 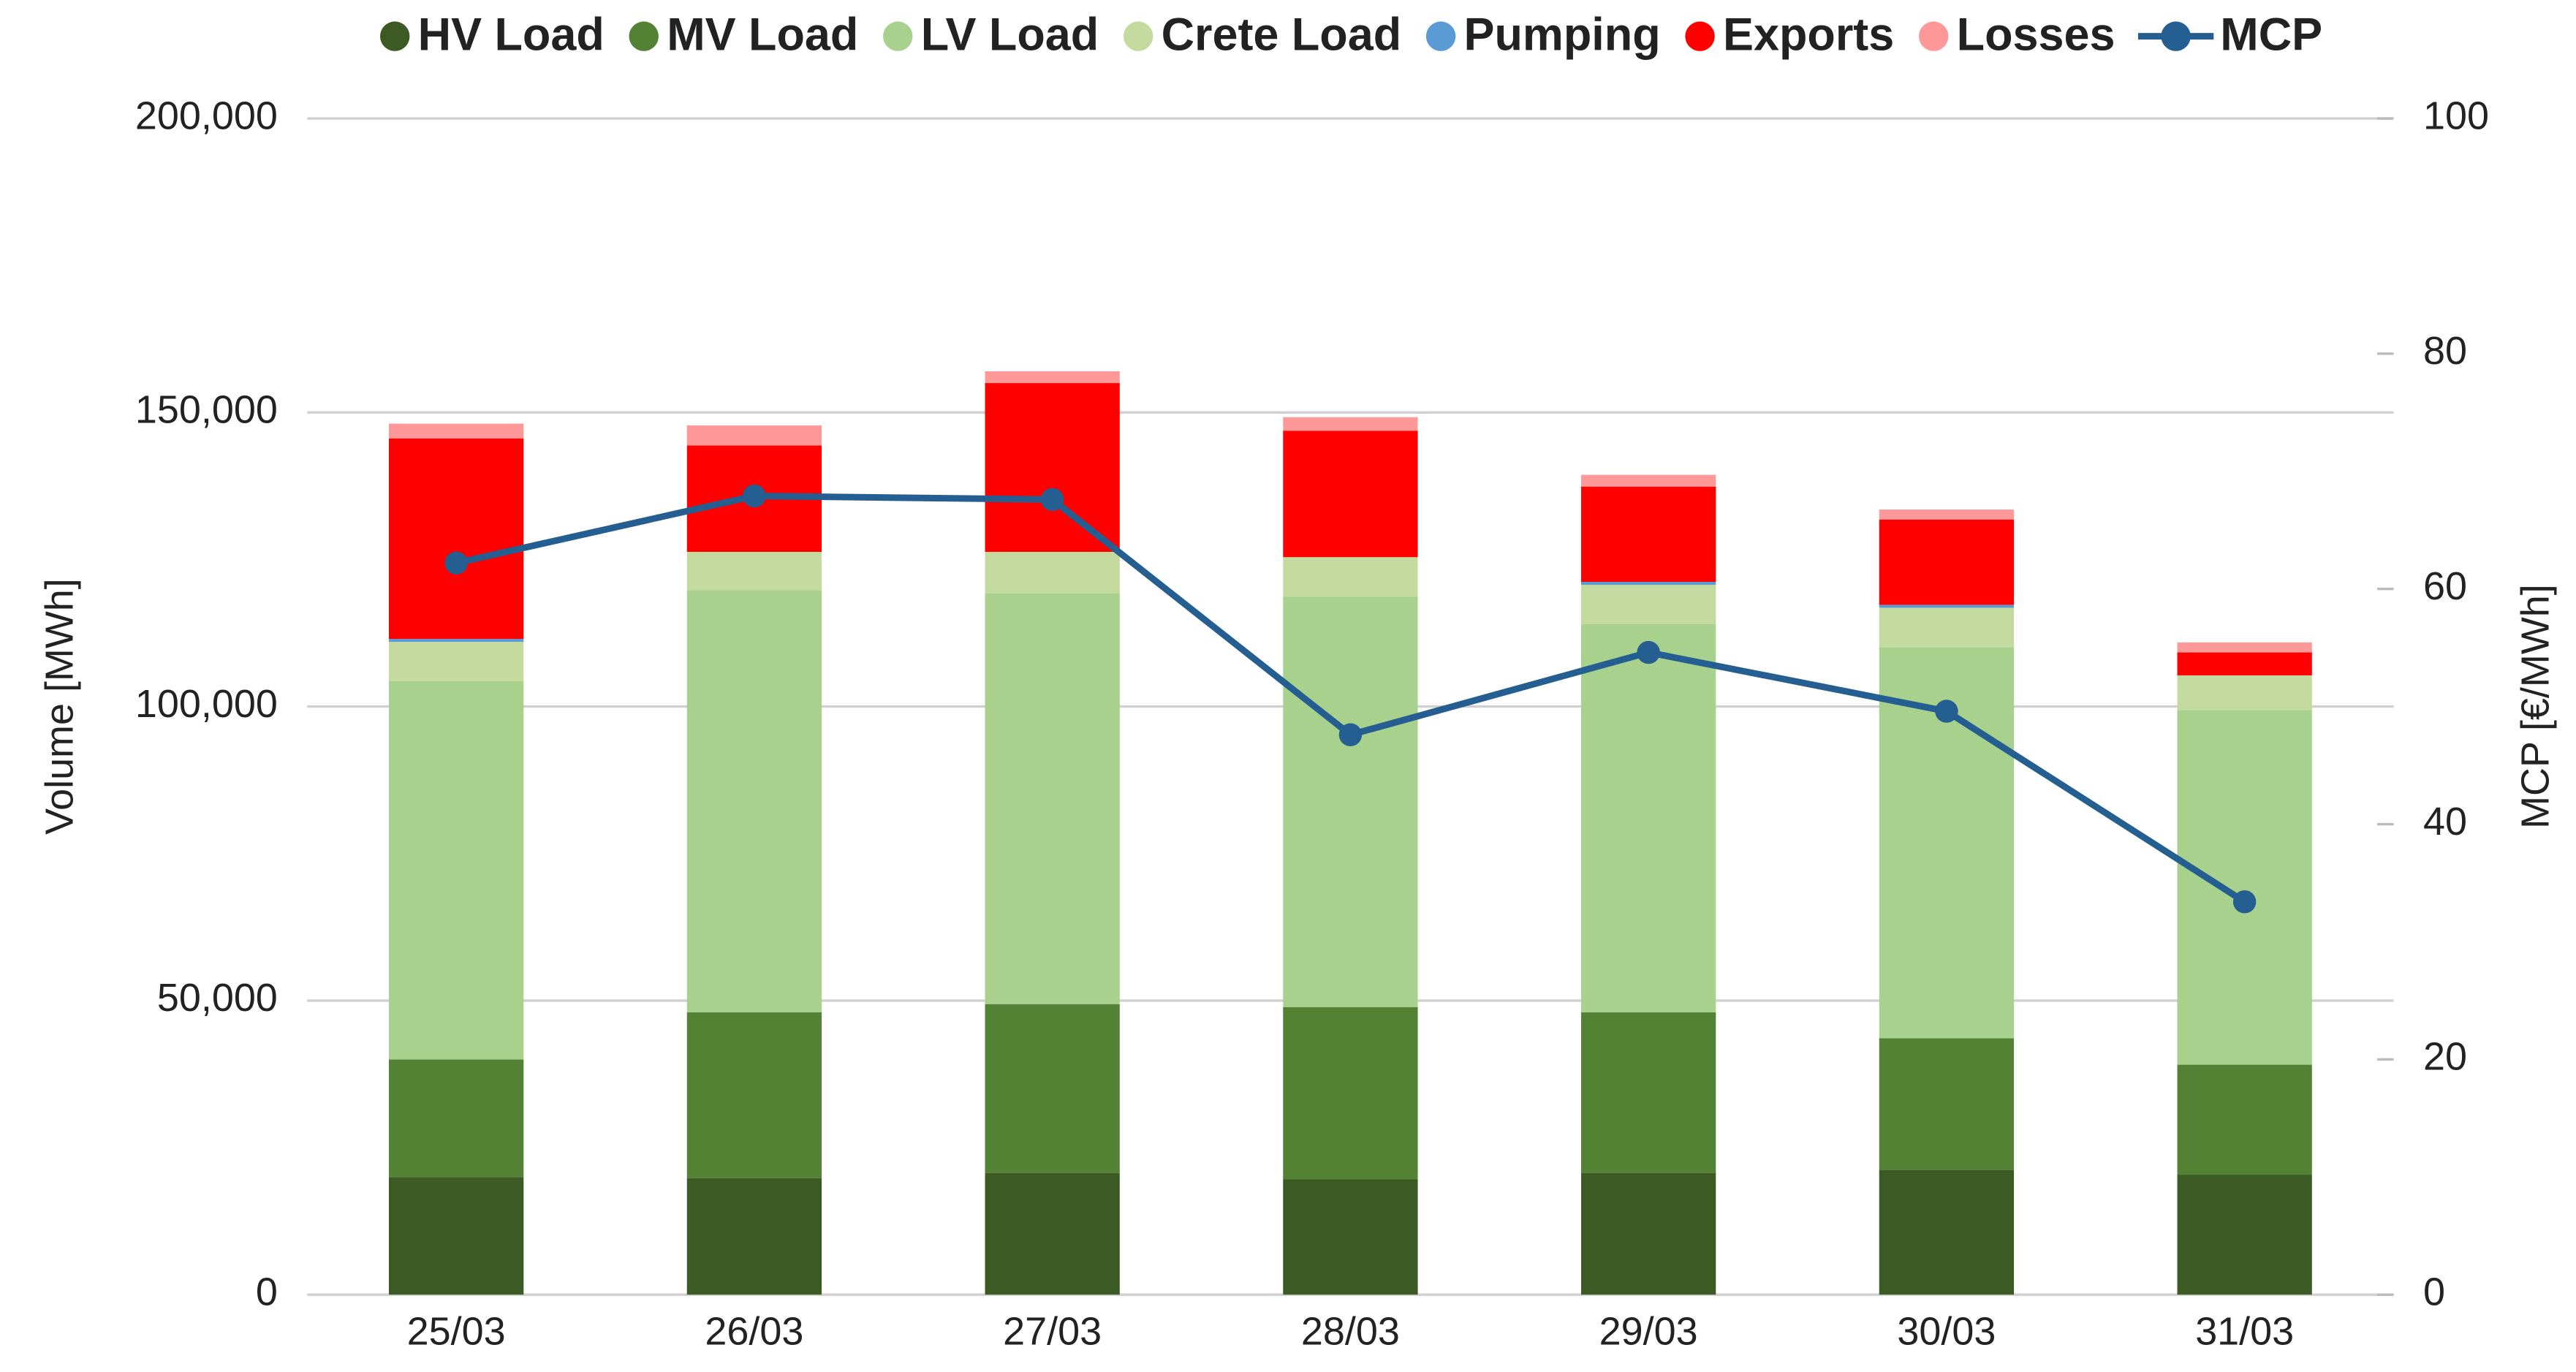 I want to click on x-tick-label: 25/03, so click(x=456, y=1331).